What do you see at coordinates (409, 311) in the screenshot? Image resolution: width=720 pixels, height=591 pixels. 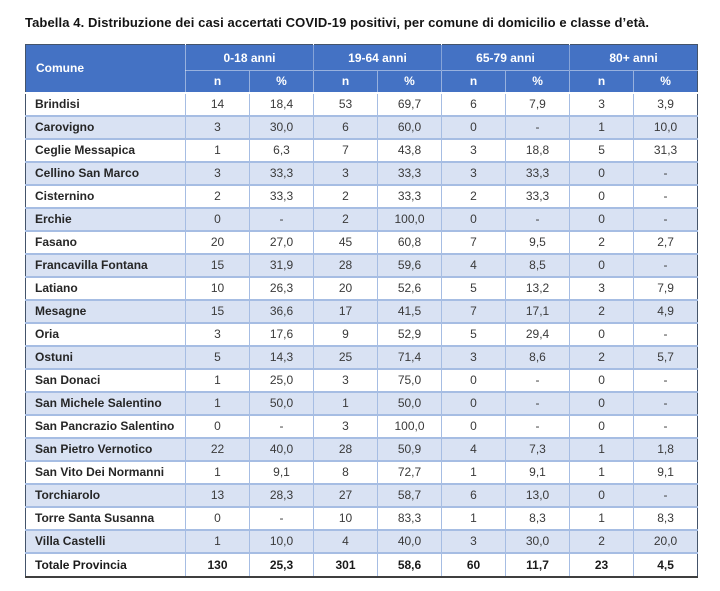 I see `value-cell: 41,5` at bounding box center [409, 311].